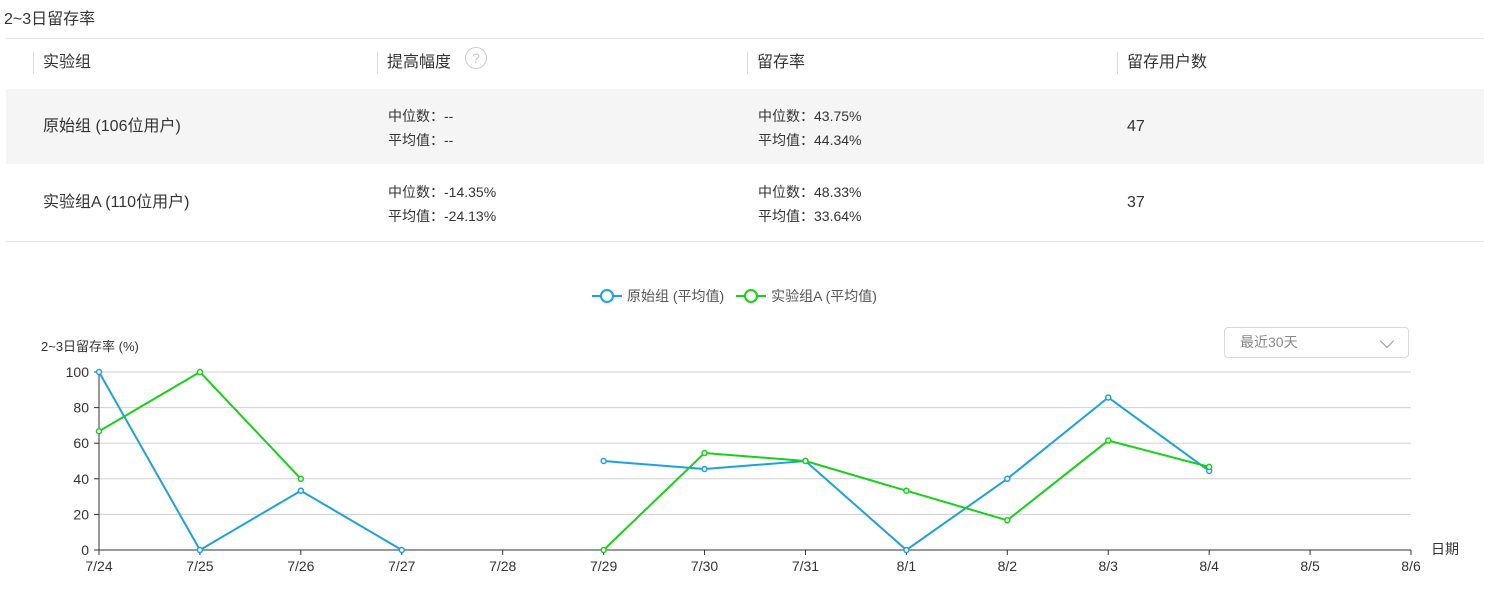 This screenshot has width=1497, height=604. What do you see at coordinates (805, 566) in the screenshot?
I see `x-tick-label: 7/31` at bounding box center [805, 566].